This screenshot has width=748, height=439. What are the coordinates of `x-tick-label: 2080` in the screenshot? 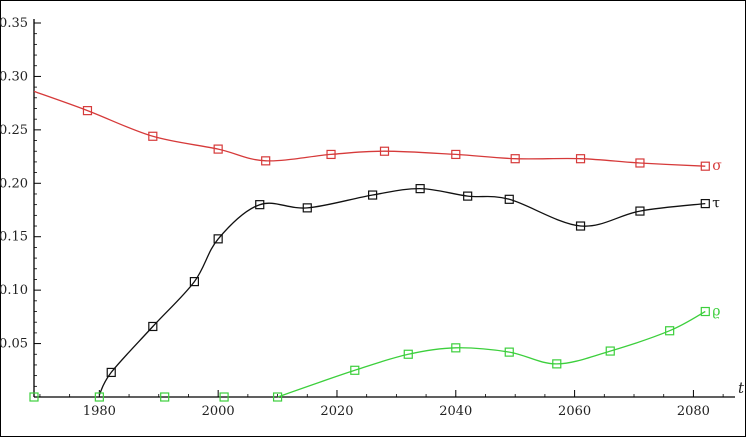 It's located at (693, 411).